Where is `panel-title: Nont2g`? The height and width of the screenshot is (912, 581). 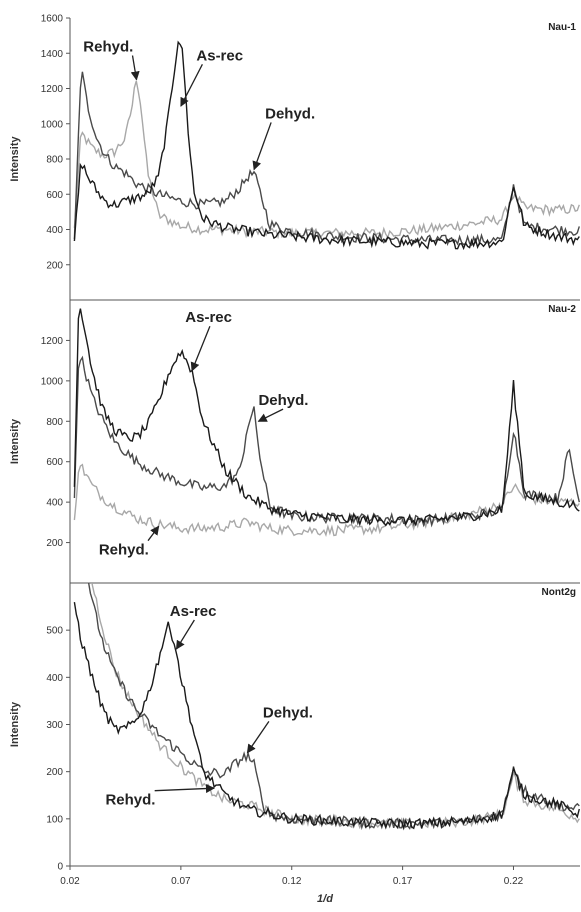 panel-title: Nont2g is located at coordinates (559, 592).